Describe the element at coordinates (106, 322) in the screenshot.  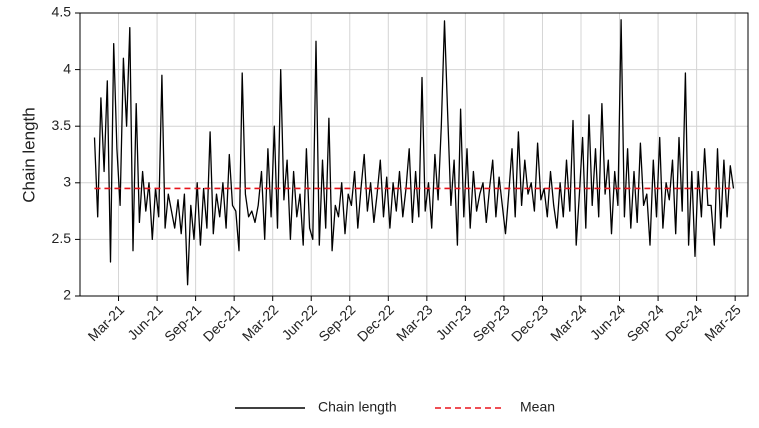
I see `x-tick-label: Mar-21` at that location.